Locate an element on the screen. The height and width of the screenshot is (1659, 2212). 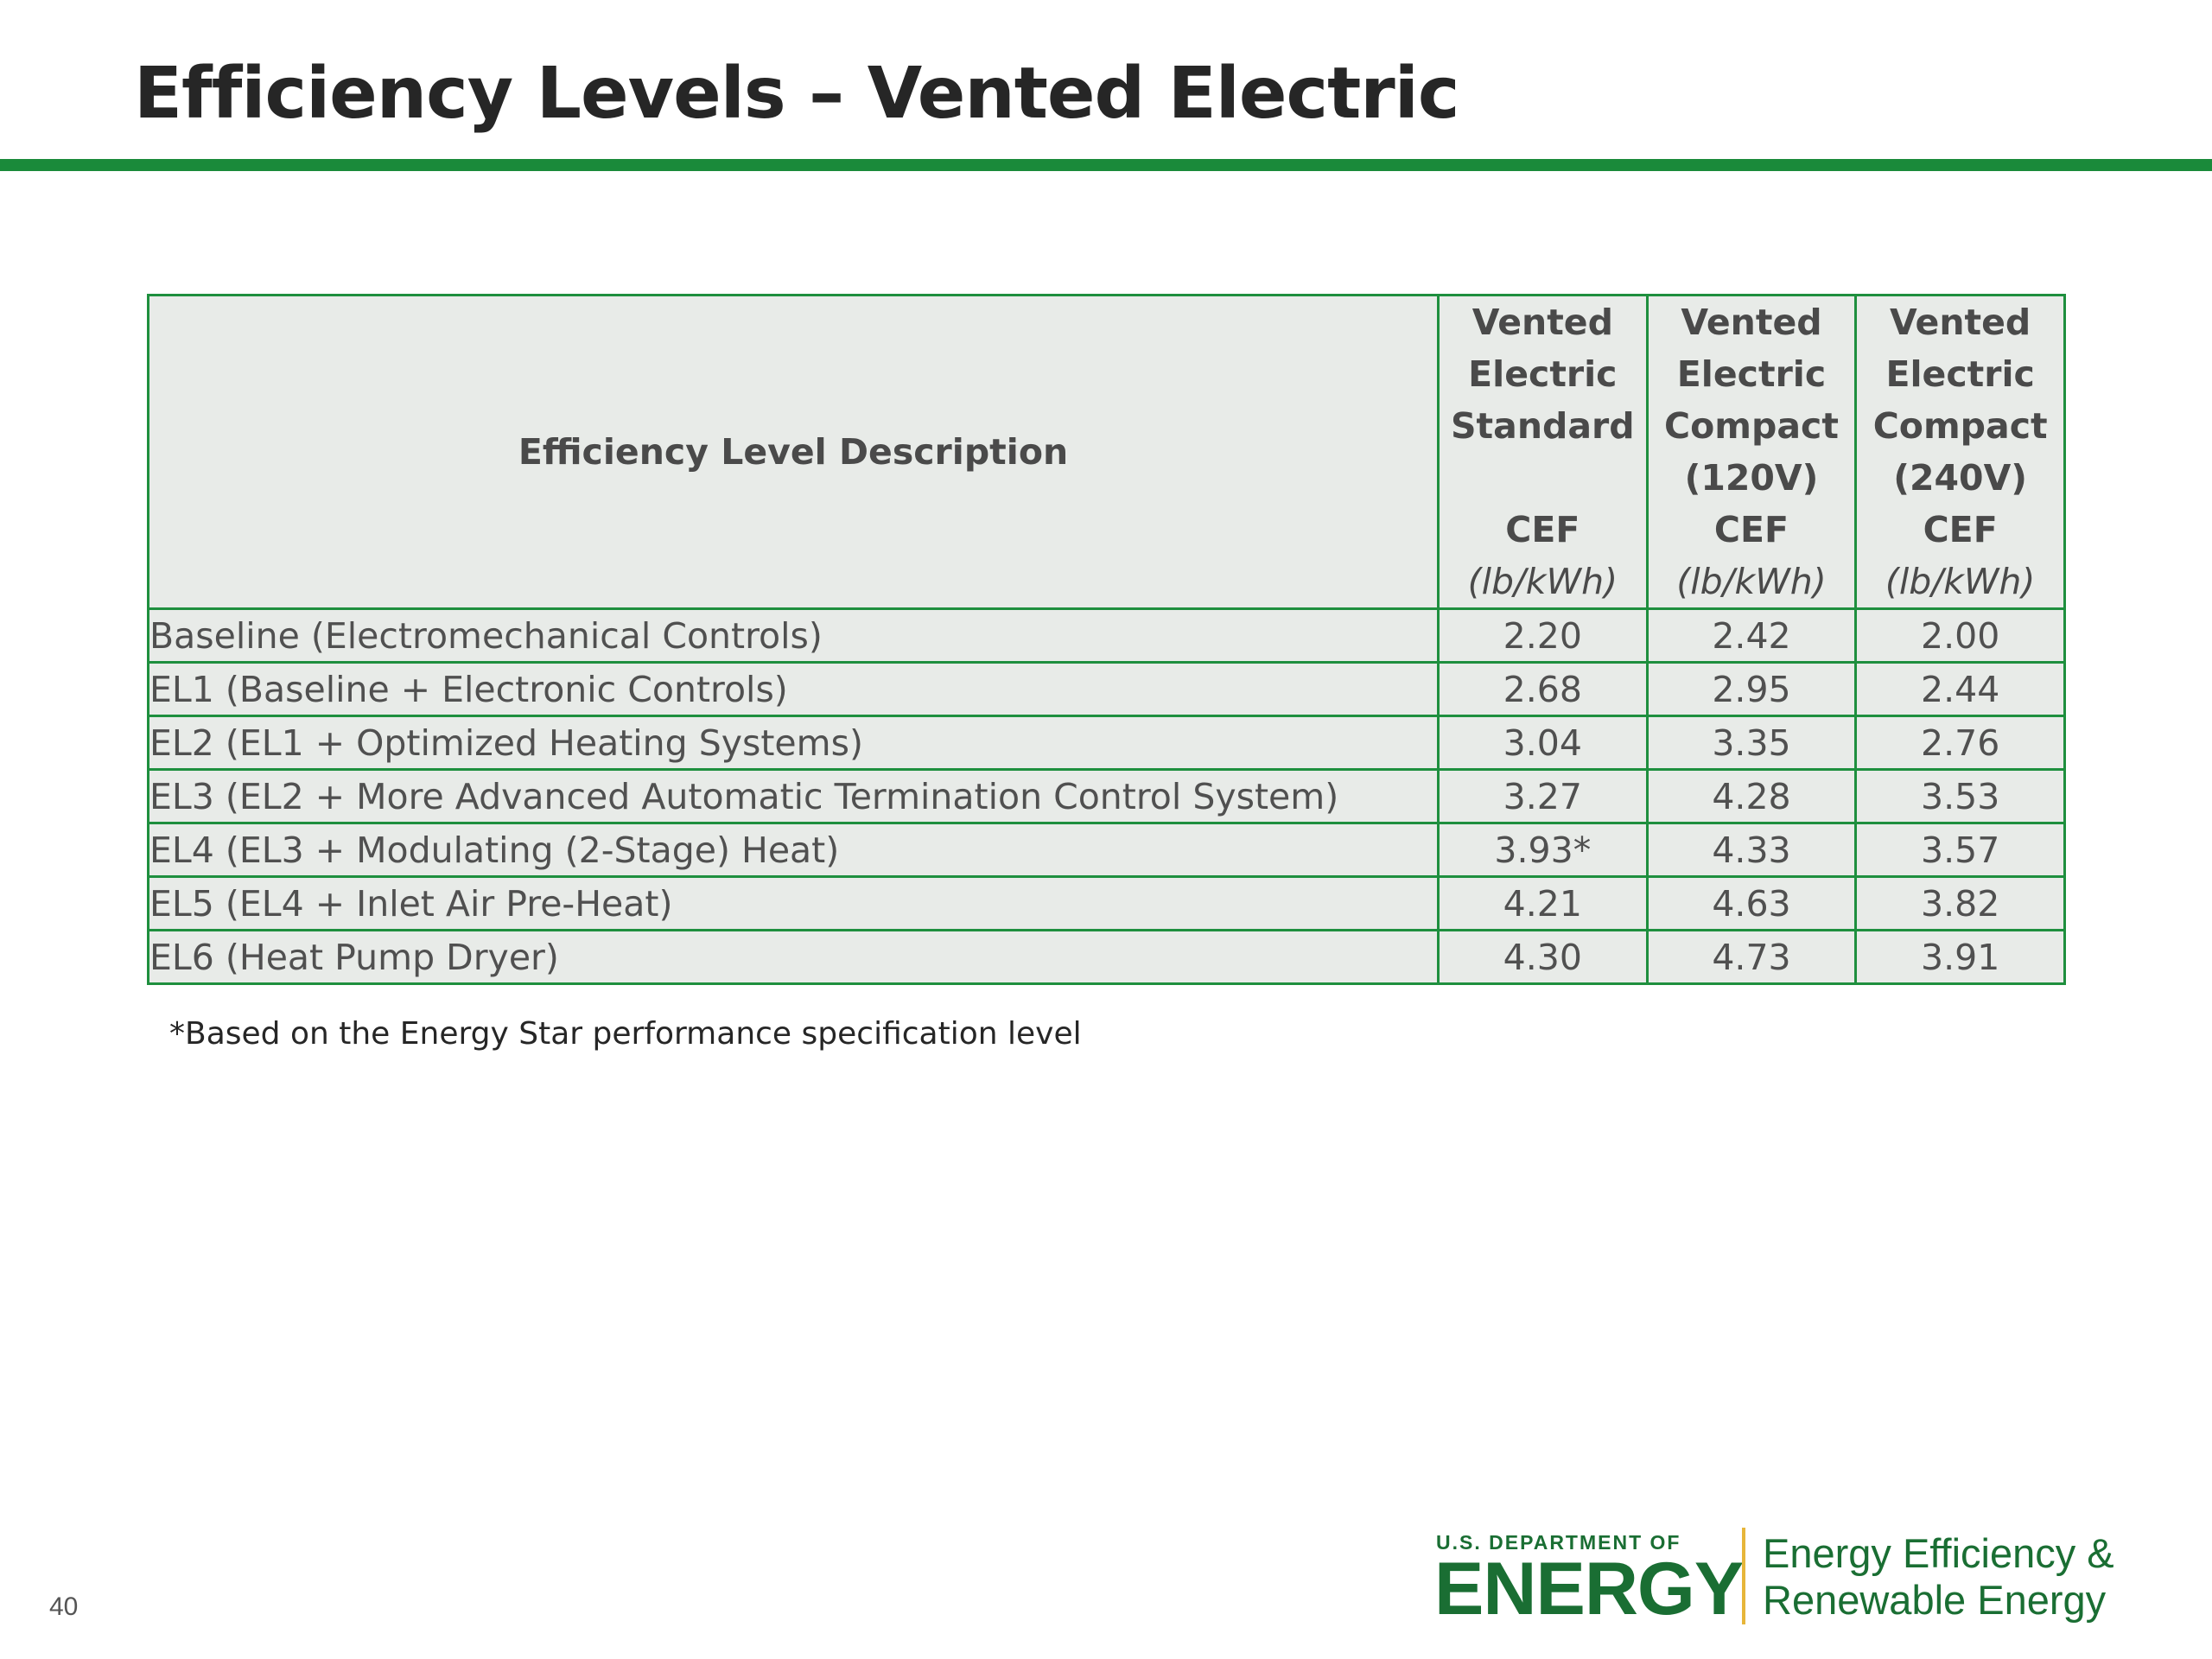
logo-office-line-1: Energy Efficiency & is located at coordinates (1938, 1553).